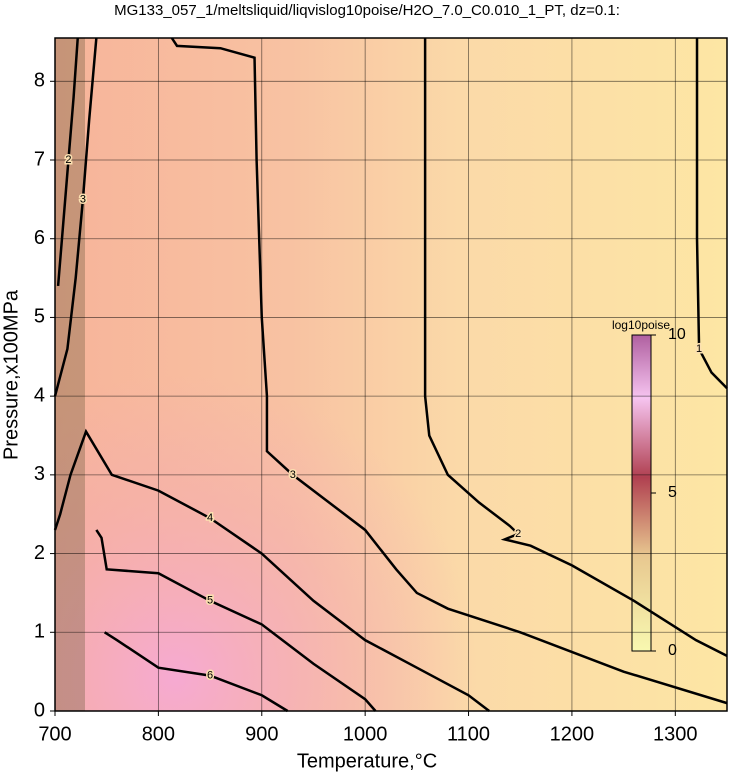 This screenshot has width=734, height=776. What do you see at coordinates (54, 734) in the screenshot?
I see `x-tick-label: 700` at bounding box center [54, 734].